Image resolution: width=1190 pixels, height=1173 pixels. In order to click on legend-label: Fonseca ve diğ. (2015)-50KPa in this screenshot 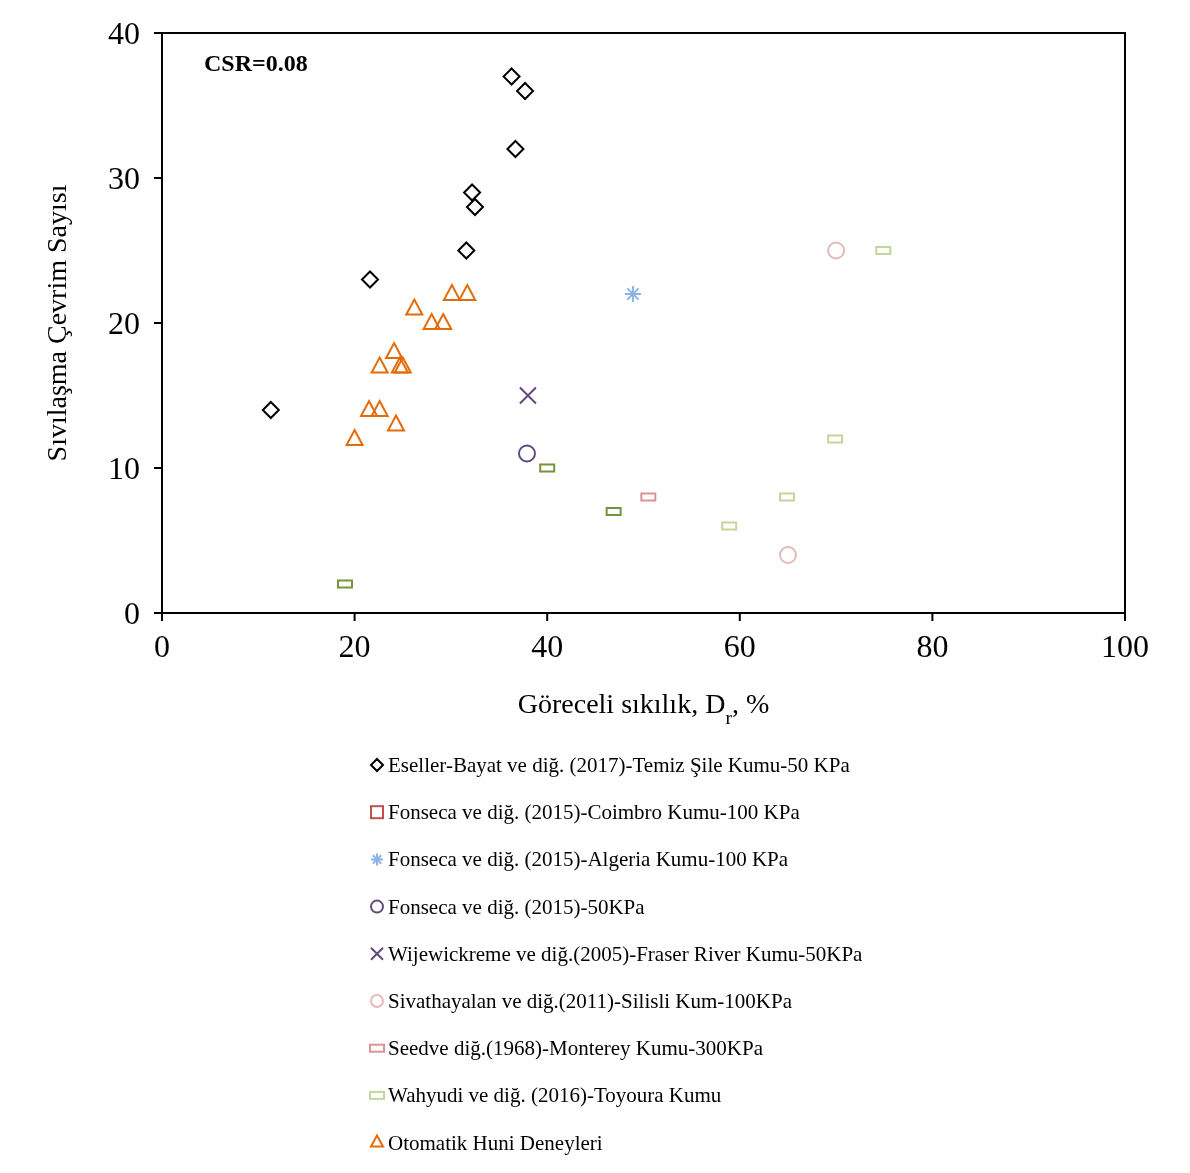, I will do `click(517, 906)`.